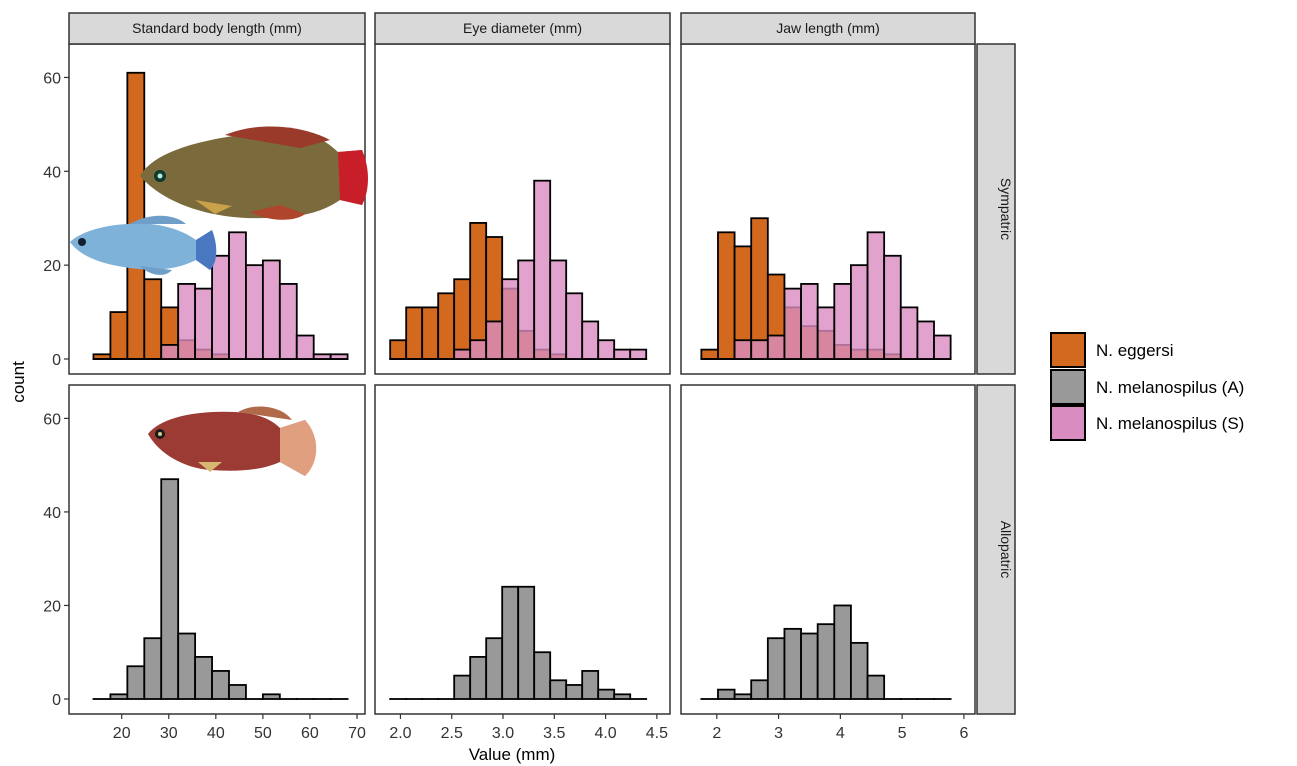 The height and width of the screenshot is (766, 1297). I want to click on x-tick-label: 2.0, so click(400, 733).